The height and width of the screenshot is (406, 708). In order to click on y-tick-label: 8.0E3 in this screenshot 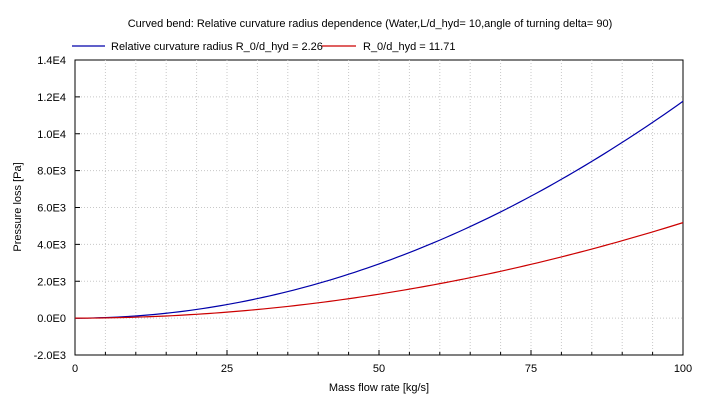, I will do `click(51, 172)`.